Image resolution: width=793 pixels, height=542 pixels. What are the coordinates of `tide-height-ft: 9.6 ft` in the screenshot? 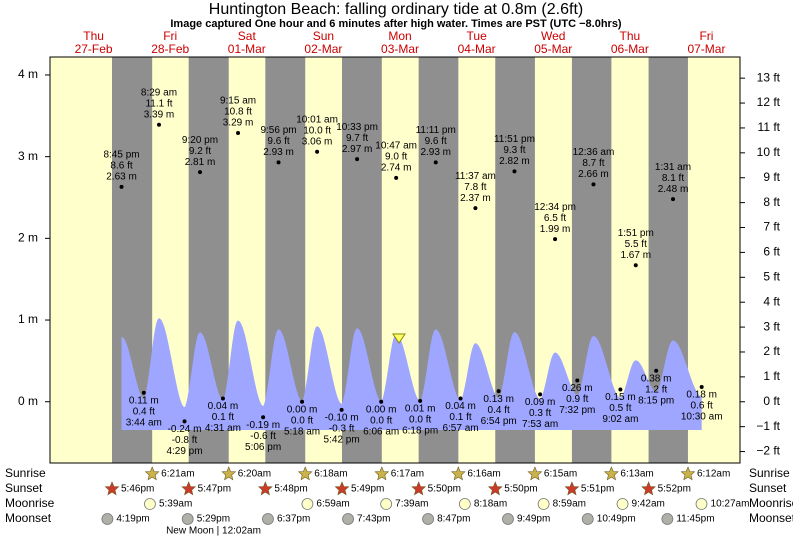 It's located at (278, 141).